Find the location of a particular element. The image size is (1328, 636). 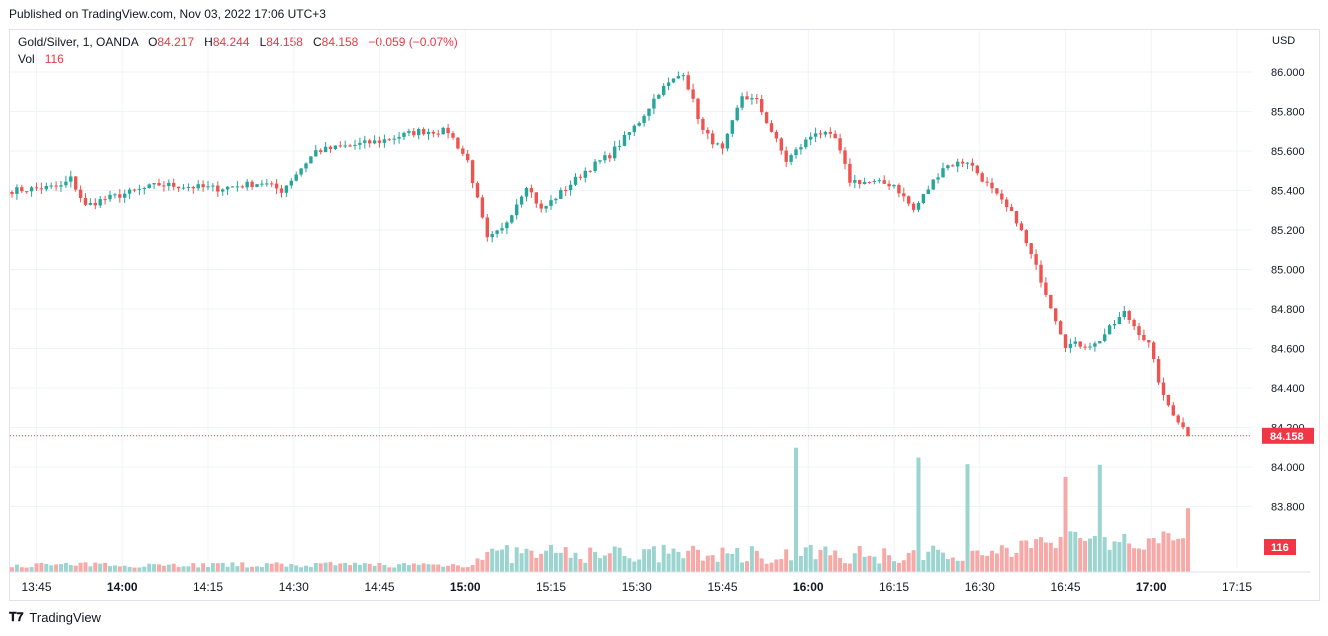

close-value: 84.158 is located at coordinates (340, 42).